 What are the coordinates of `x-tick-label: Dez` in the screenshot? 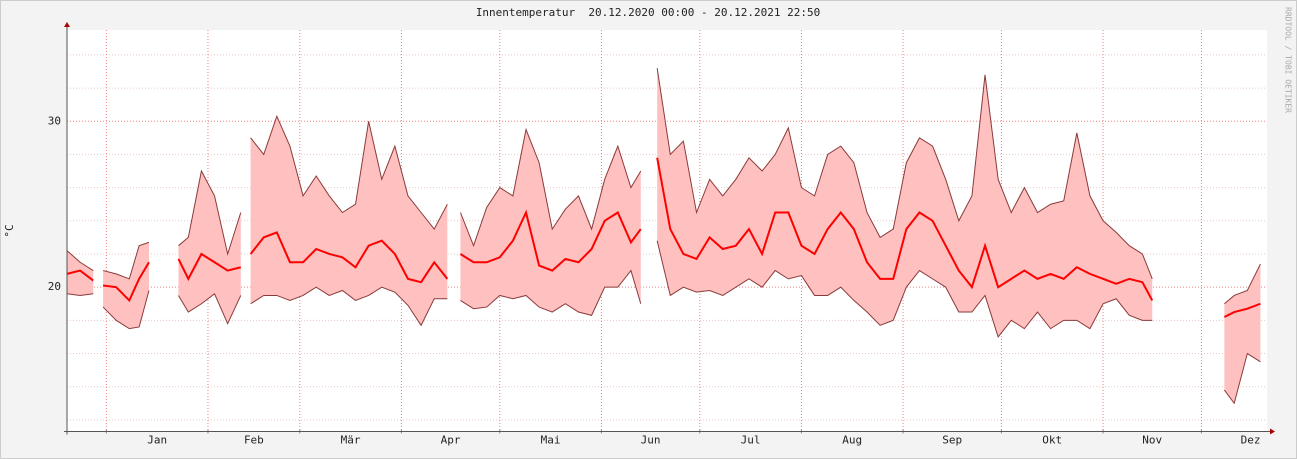 It's located at (1251, 440).